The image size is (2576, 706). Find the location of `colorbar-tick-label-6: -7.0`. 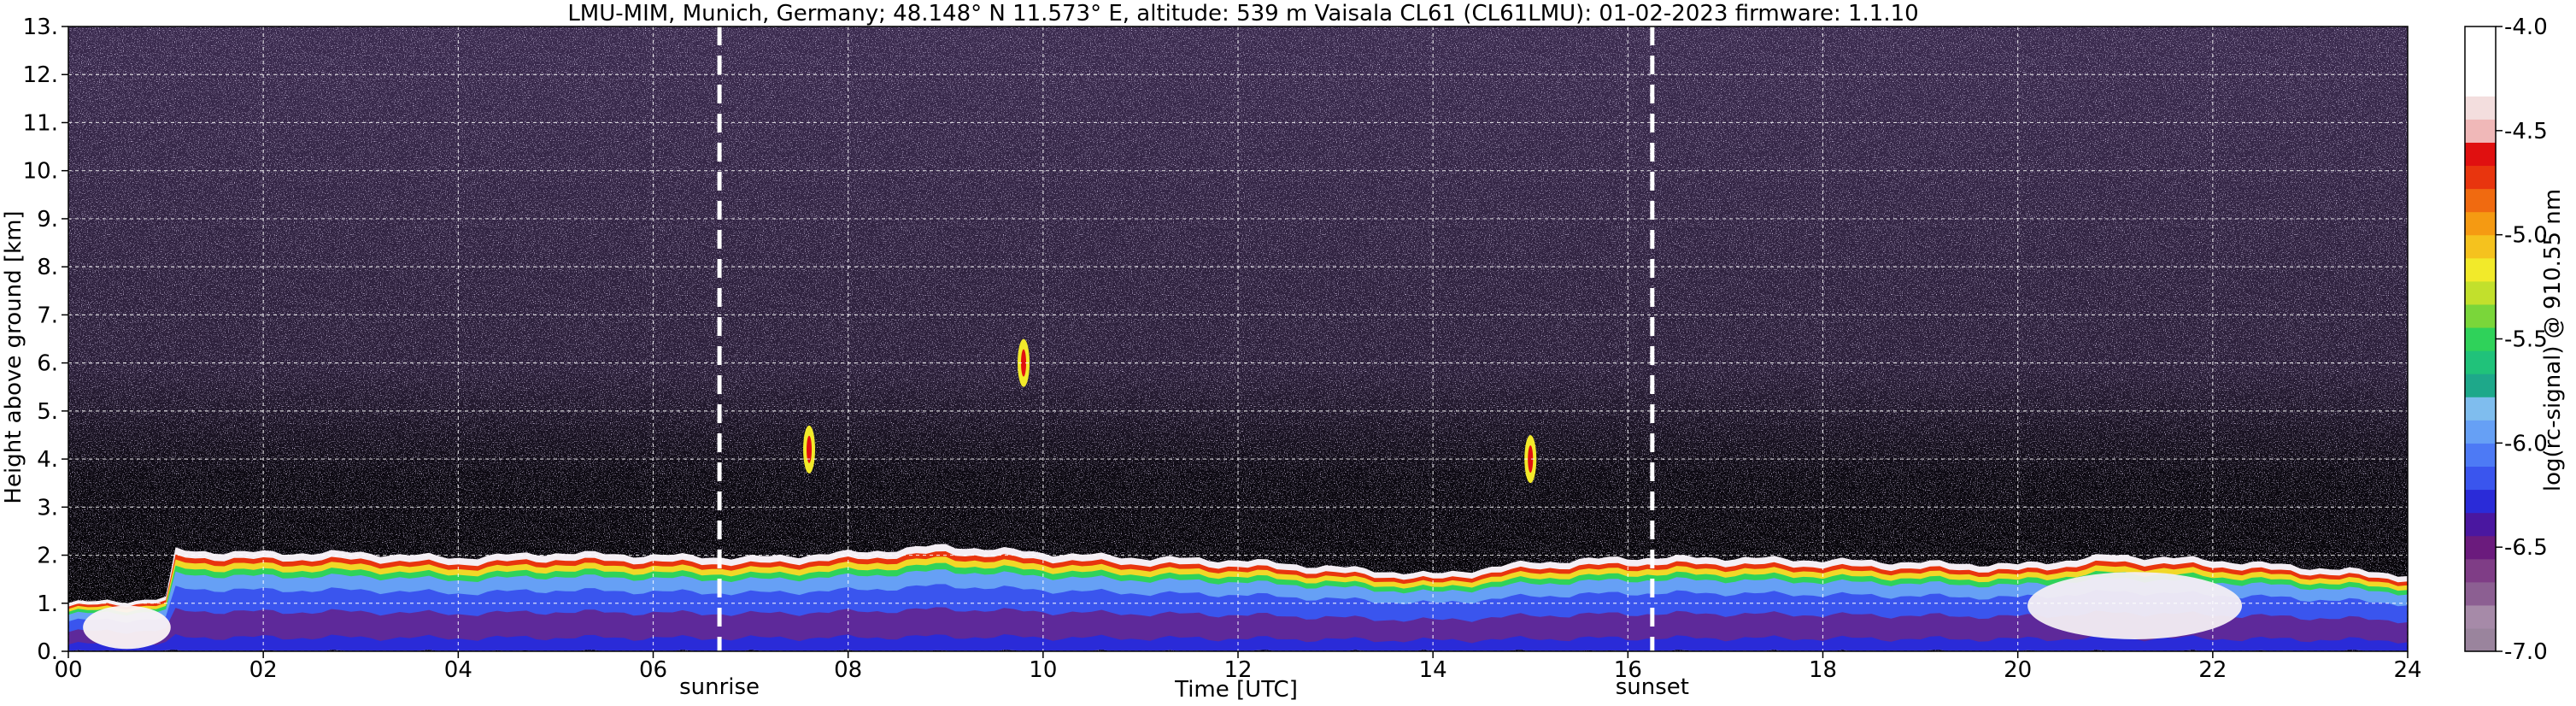

colorbar-tick-label-6: -7.0 is located at coordinates (2526, 652).